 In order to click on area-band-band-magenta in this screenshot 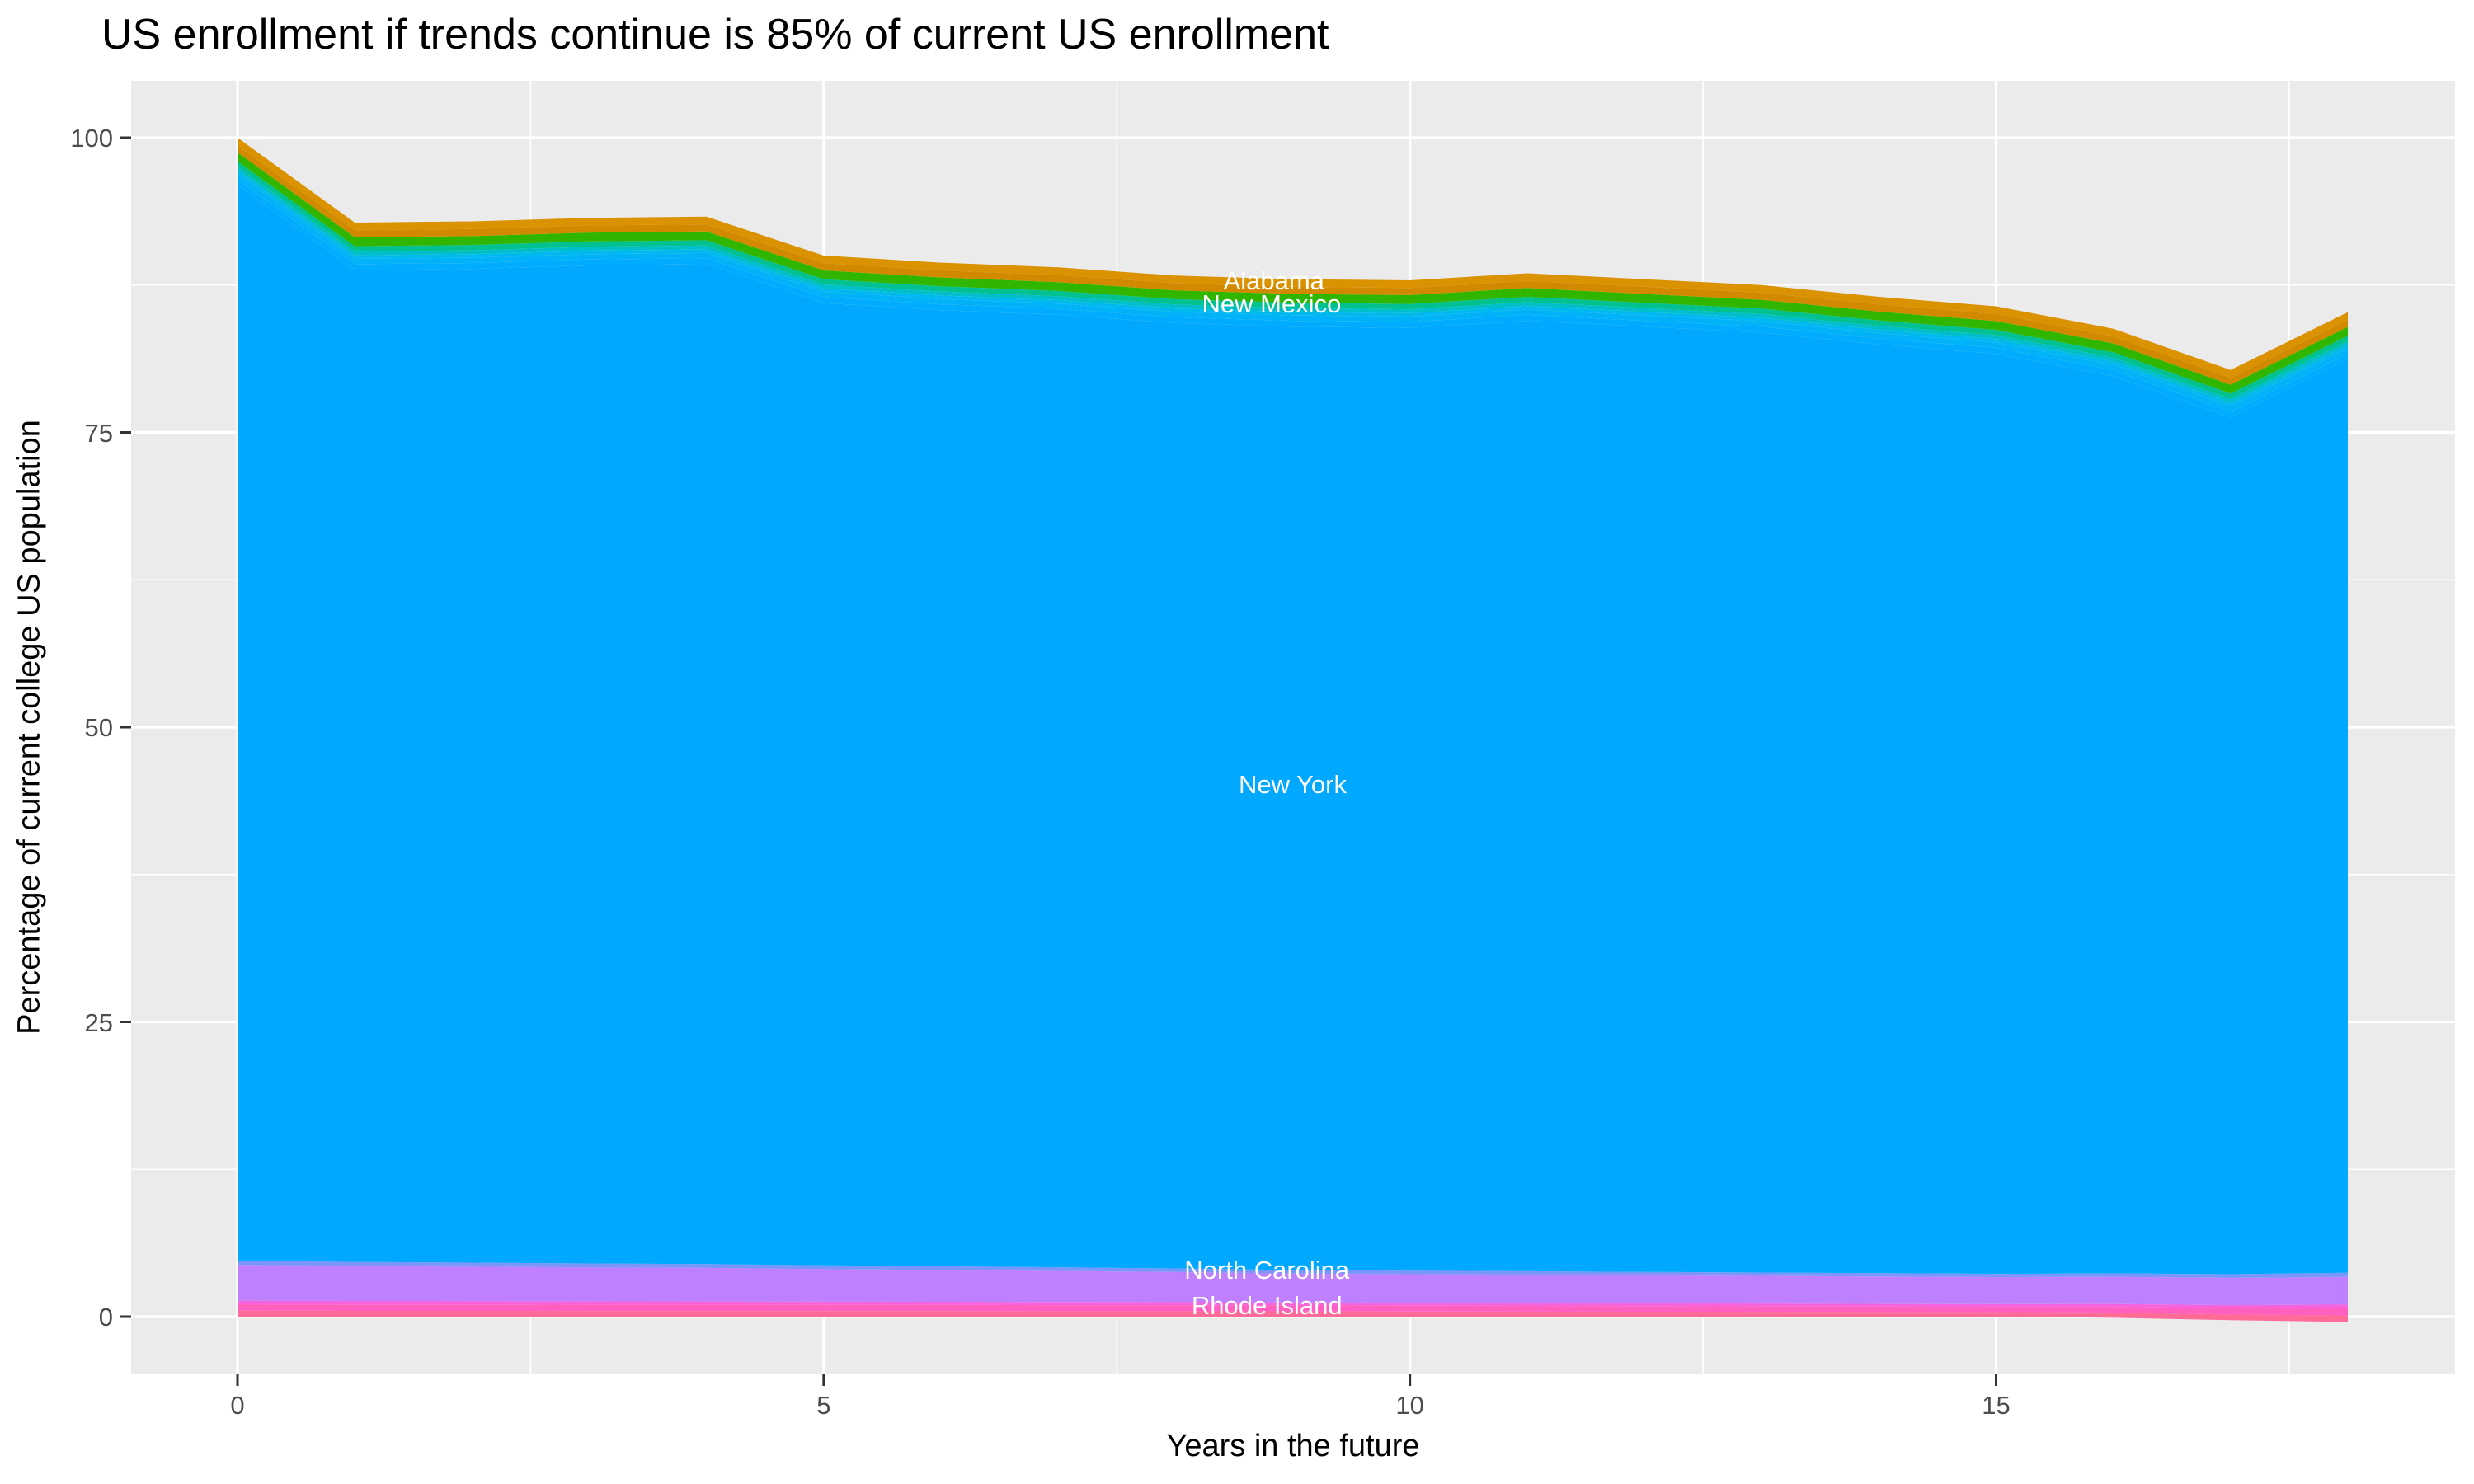, I will do `click(1293, 1304)`.